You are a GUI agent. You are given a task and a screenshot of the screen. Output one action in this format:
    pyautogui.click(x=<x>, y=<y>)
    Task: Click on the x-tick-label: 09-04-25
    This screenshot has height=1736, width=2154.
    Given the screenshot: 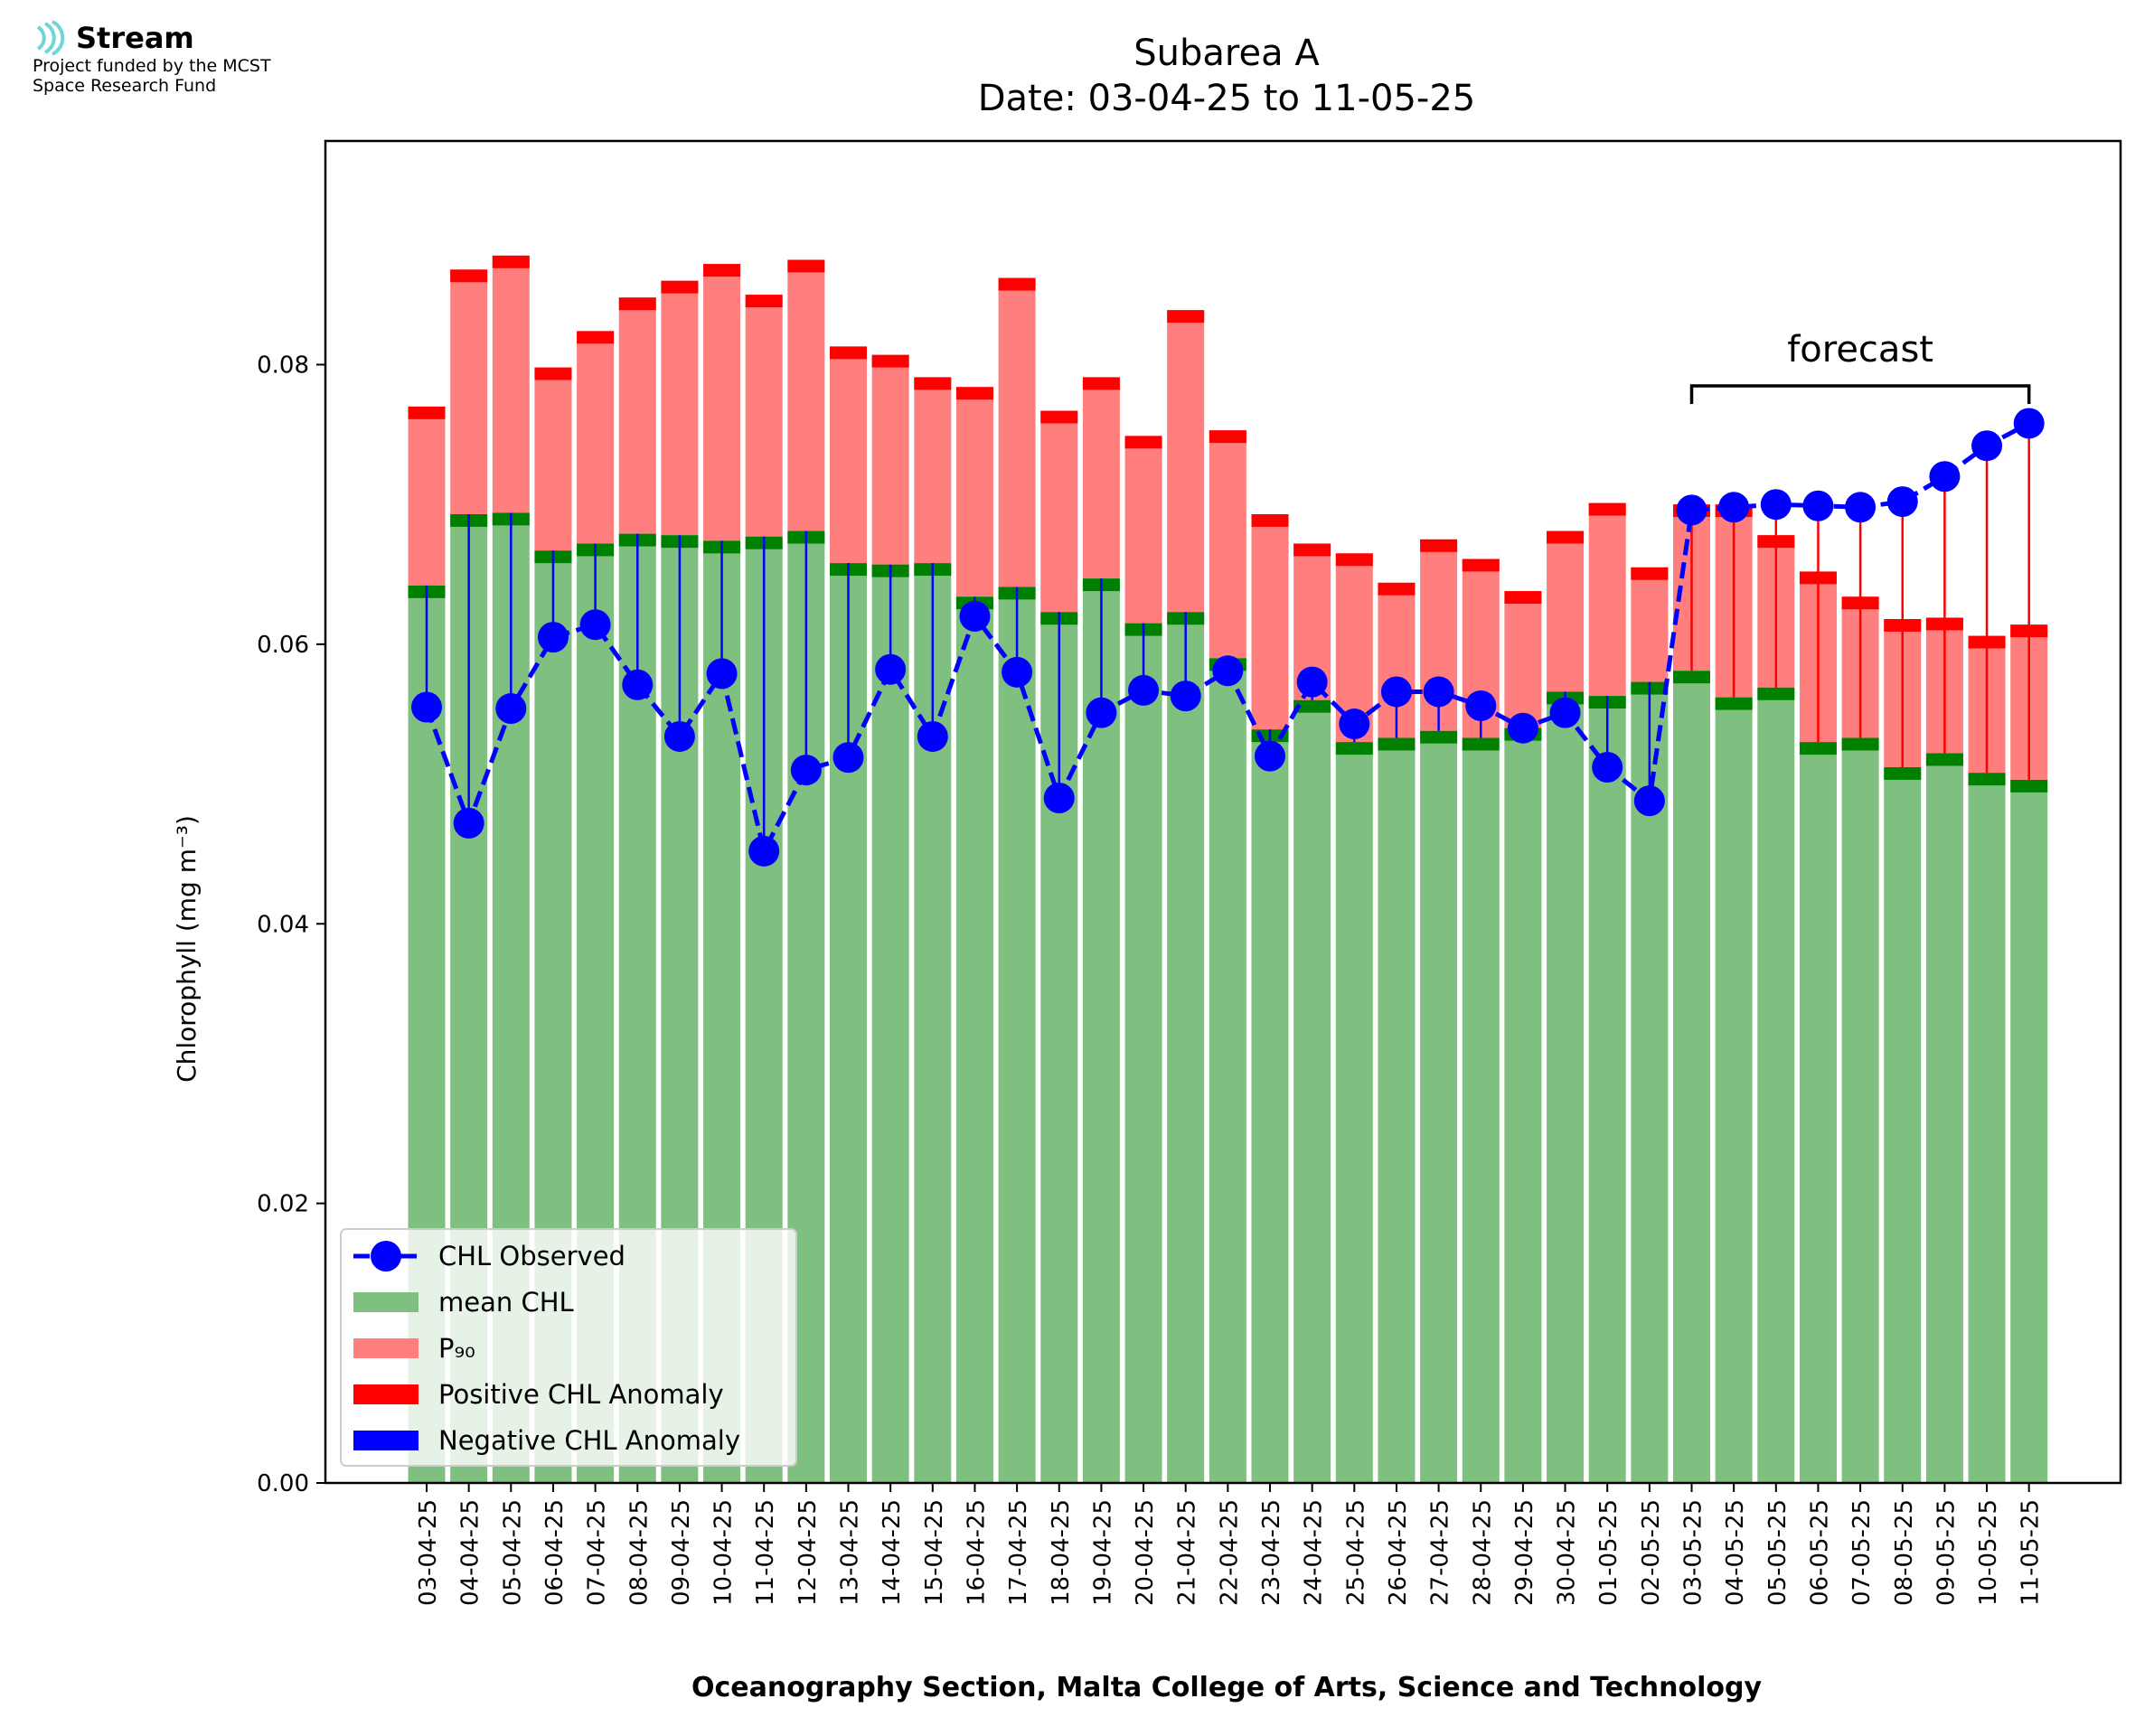 What is the action you would take?
    pyautogui.click(x=681, y=1552)
    